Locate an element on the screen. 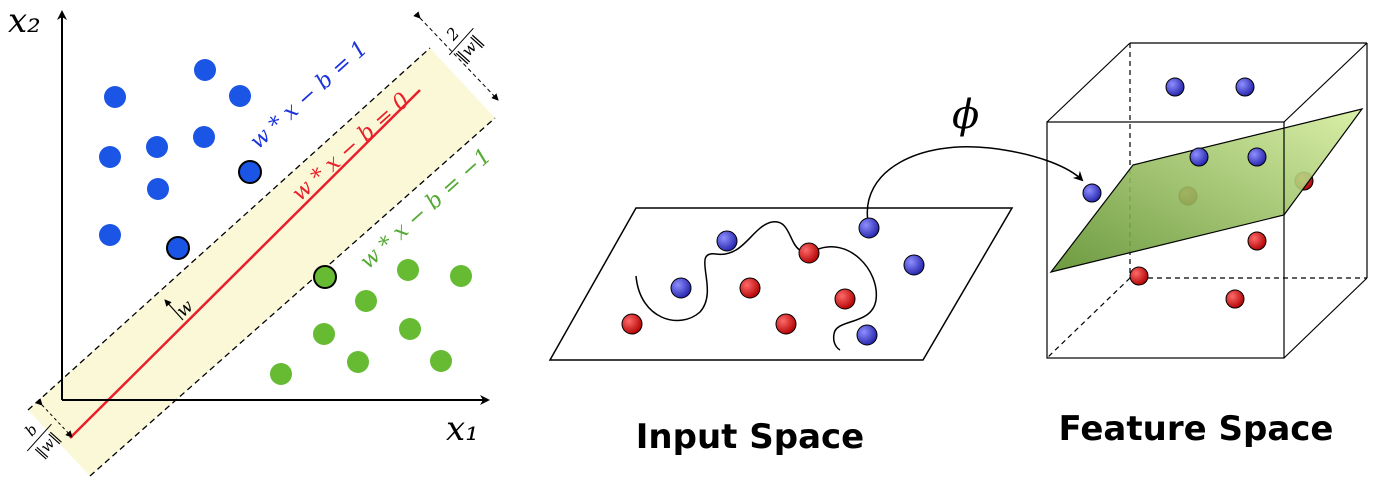 The image size is (1382, 488). input-space-plane is located at coordinates (781, 284).